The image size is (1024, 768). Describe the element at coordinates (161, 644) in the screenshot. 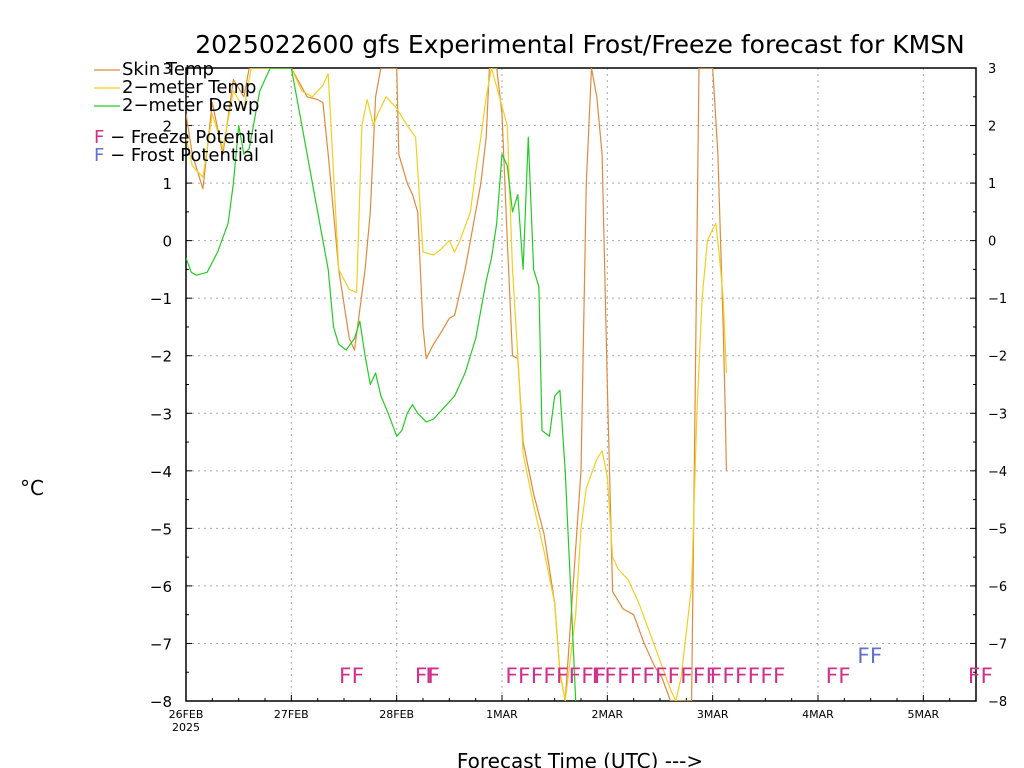

I see `y-tick-label: −7` at that location.